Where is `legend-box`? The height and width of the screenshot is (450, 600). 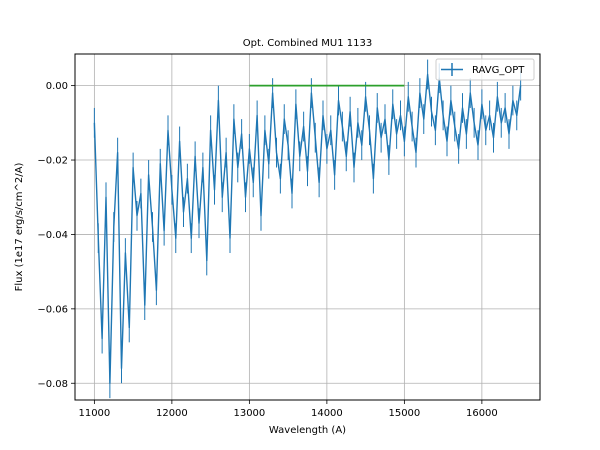
legend-box is located at coordinates (485, 69).